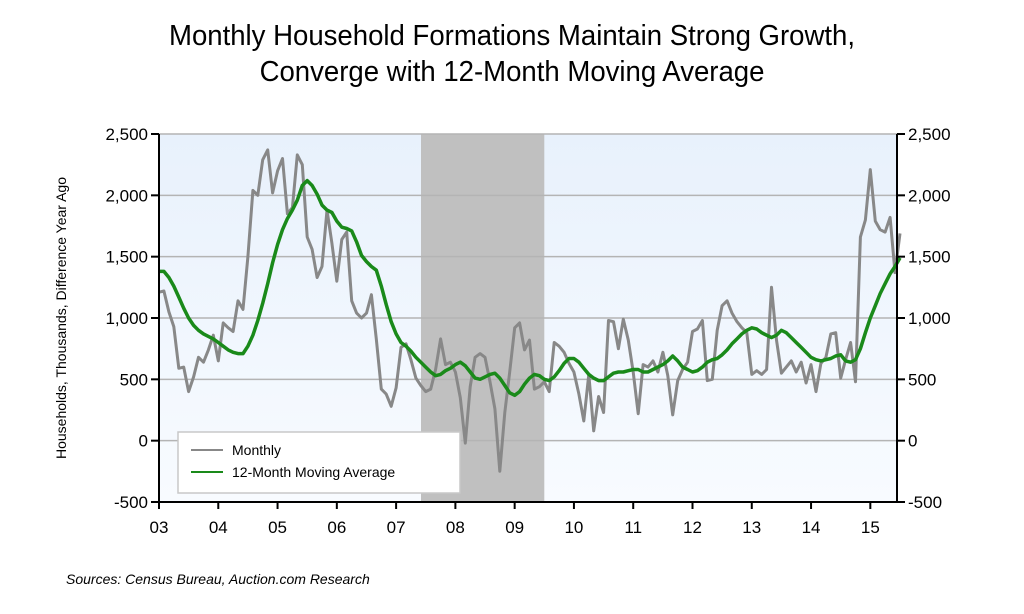 Image resolution: width=1024 pixels, height=614 pixels. I want to click on legend-label-moving-average: 12-Month Moving Average, so click(313, 472).